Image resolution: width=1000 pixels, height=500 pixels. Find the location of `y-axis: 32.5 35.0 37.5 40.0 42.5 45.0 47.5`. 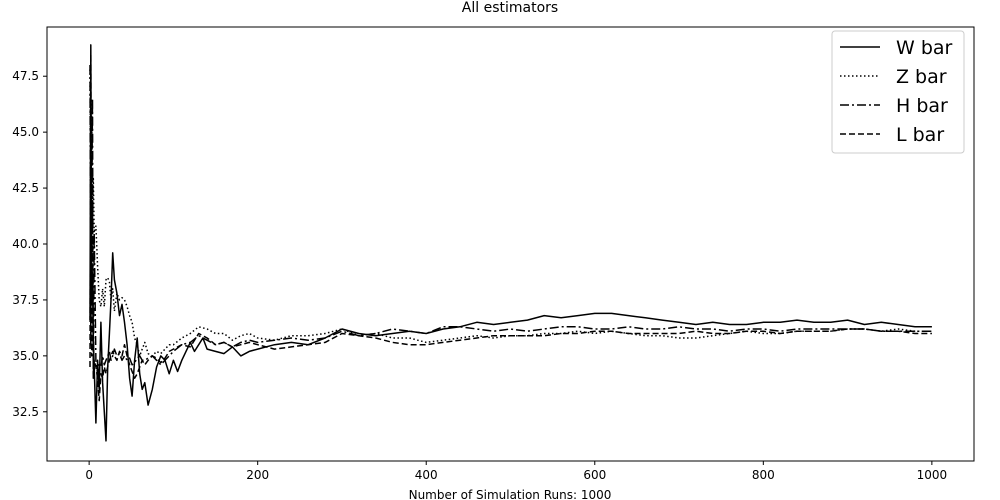

y-axis: 32.5 35.0 37.5 40.0 42.5 45.0 47.5 is located at coordinates (29, 244).